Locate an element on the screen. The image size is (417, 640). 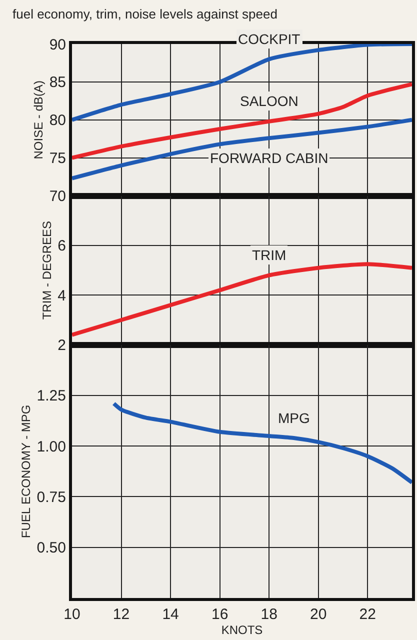
series-label: FORWARD CABIN is located at coordinates (269, 158).